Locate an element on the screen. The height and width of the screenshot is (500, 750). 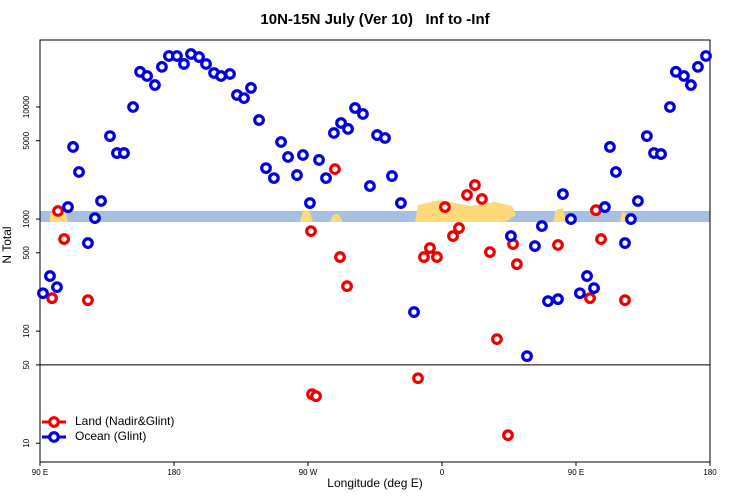
y-tick-label: 100 is located at coordinates (26, 331).